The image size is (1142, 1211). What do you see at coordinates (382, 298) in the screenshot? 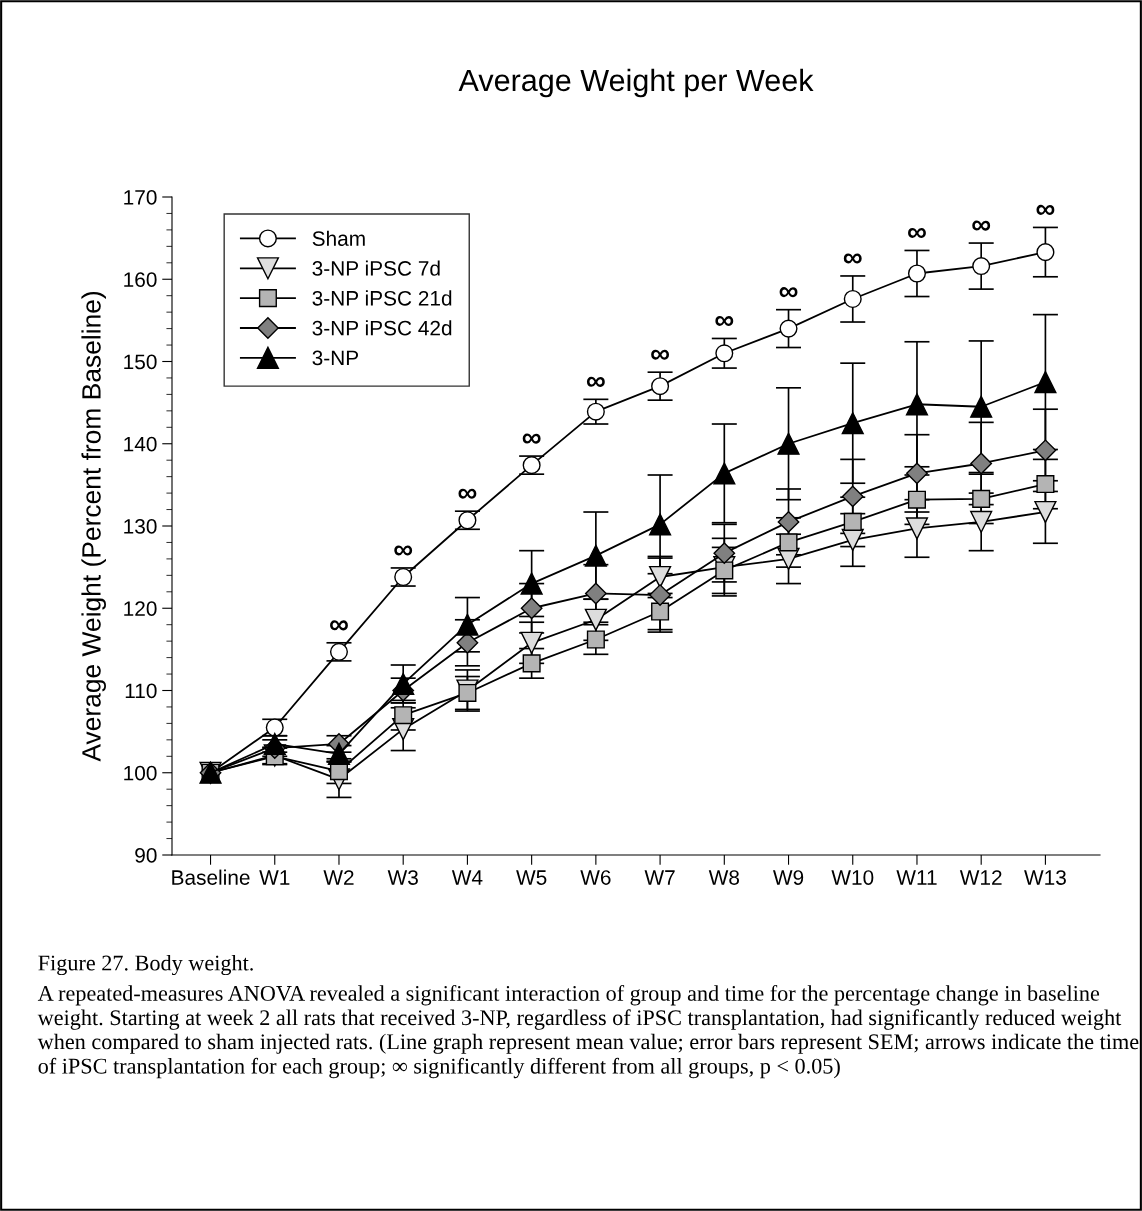
I see `legend-label: 3-NP iPSC 21d` at bounding box center [382, 298].